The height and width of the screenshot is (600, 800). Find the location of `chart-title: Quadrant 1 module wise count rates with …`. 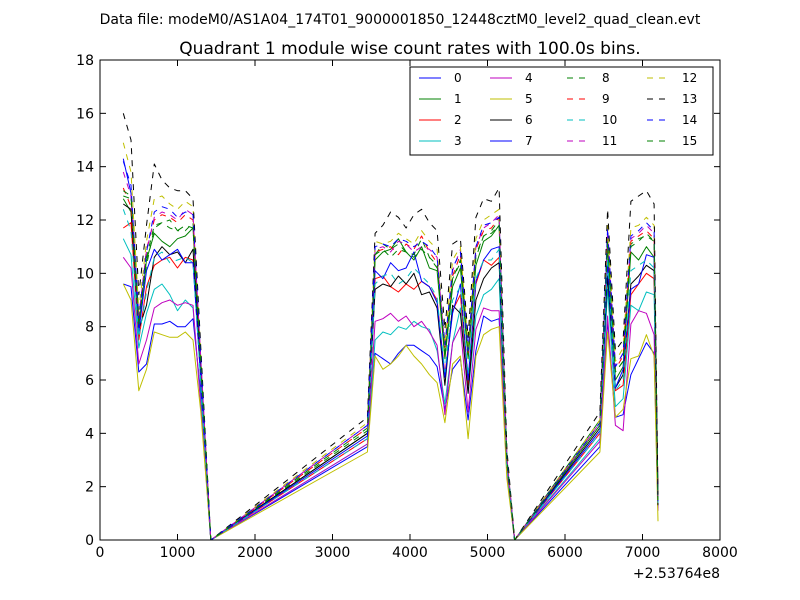

chart-title: Quadrant 1 module wise count rates with … is located at coordinates (409, 49).